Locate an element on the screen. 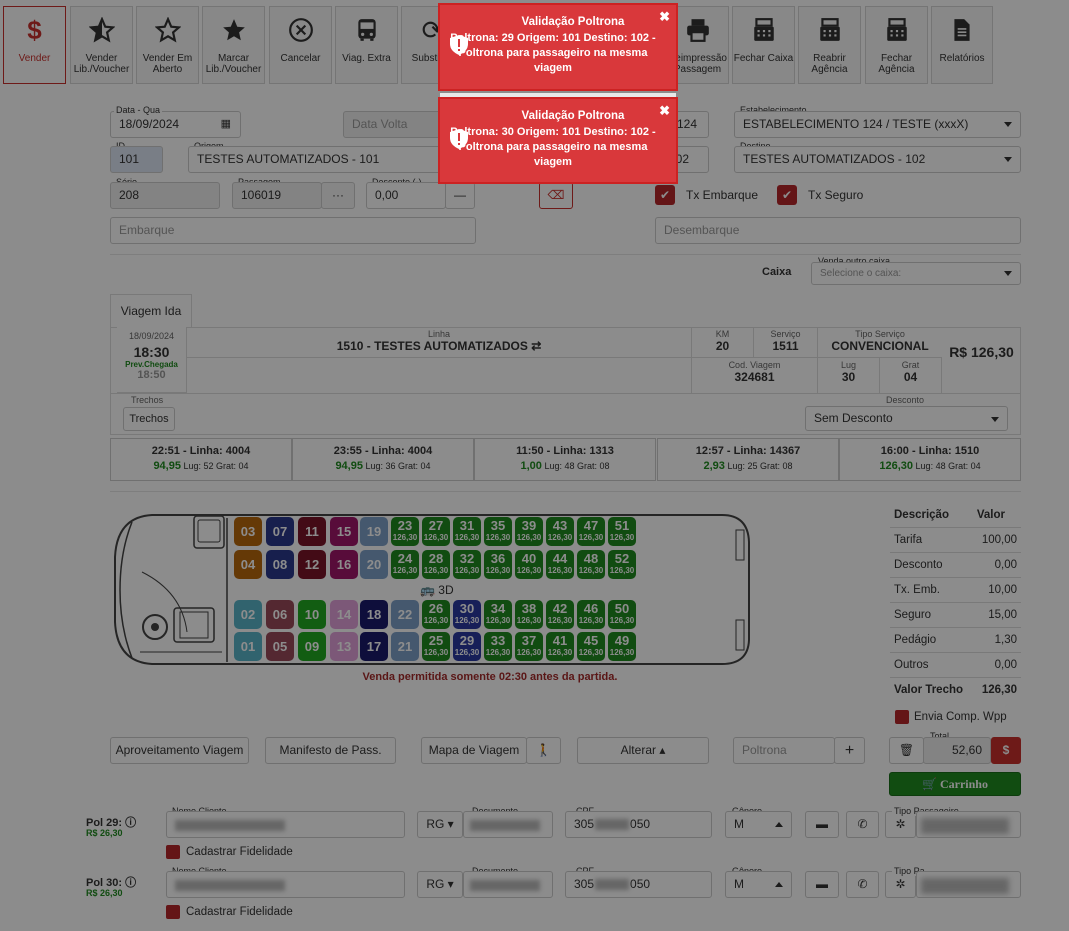 The image size is (1069, 931). seat: 13 is located at coordinates (344, 646).